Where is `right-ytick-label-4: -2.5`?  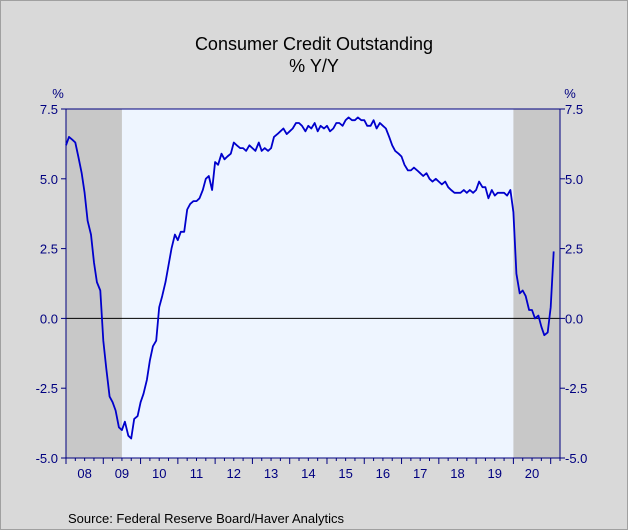 right-ytick-label-4: -2.5 is located at coordinates (576, 388).